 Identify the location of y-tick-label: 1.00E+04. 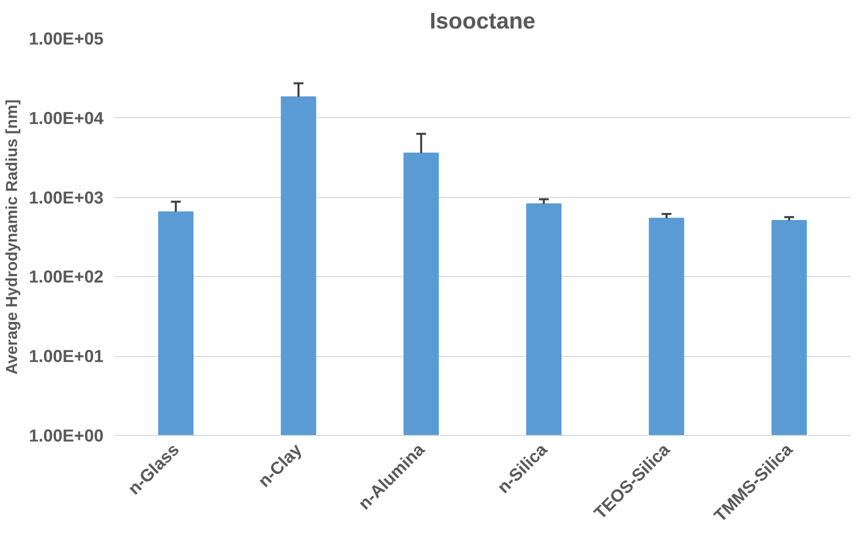
(66, 118).